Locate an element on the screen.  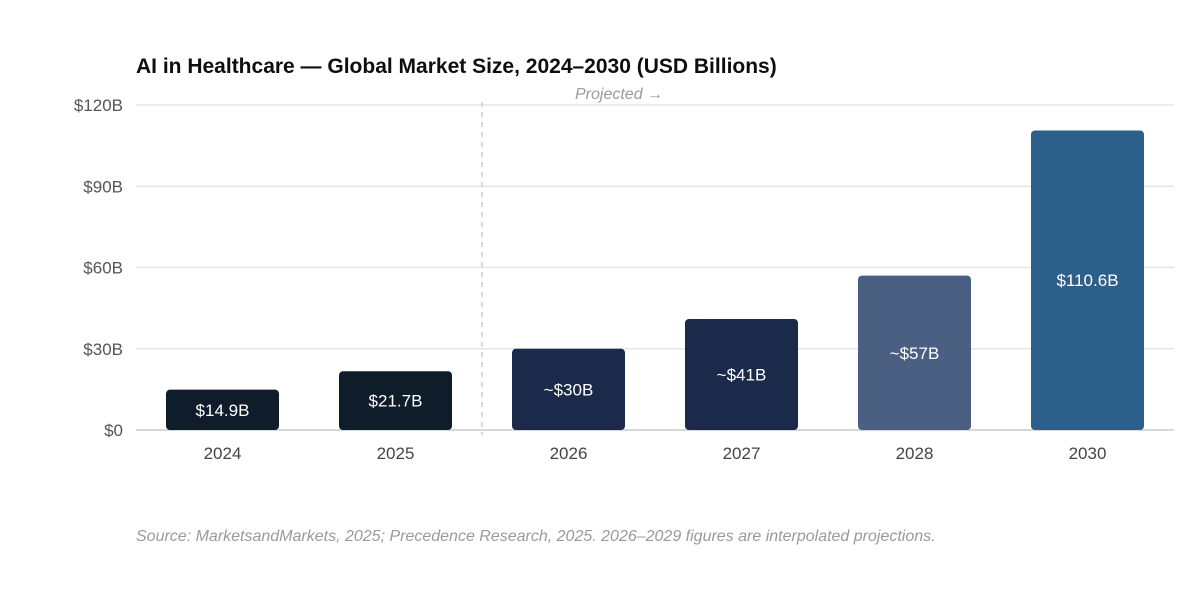
bar-2026 is located at coordinates (568, 389).